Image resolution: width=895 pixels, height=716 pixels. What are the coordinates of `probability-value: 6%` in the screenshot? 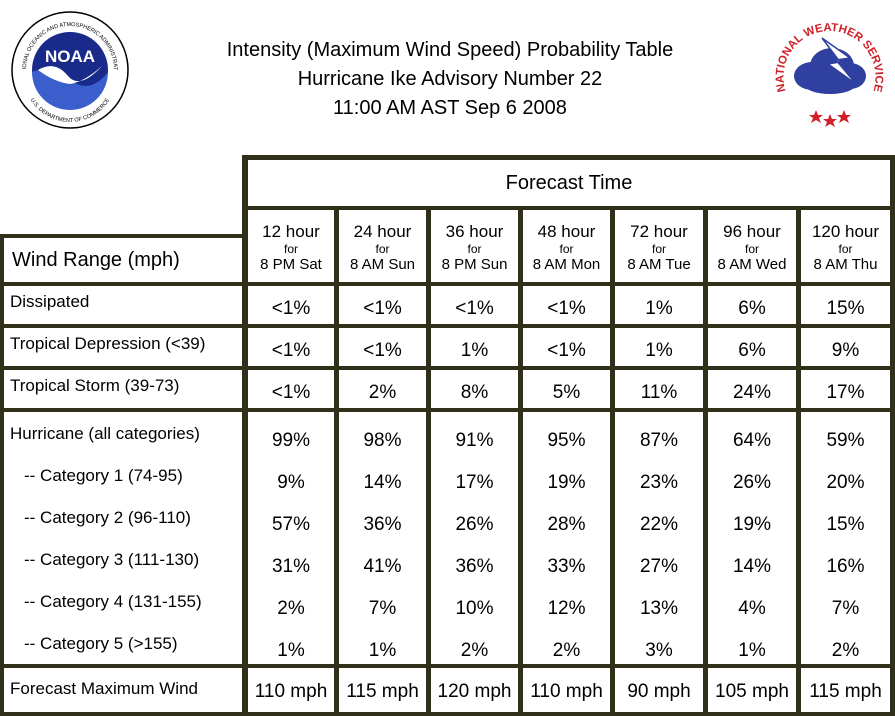 It's located at (752, 350).